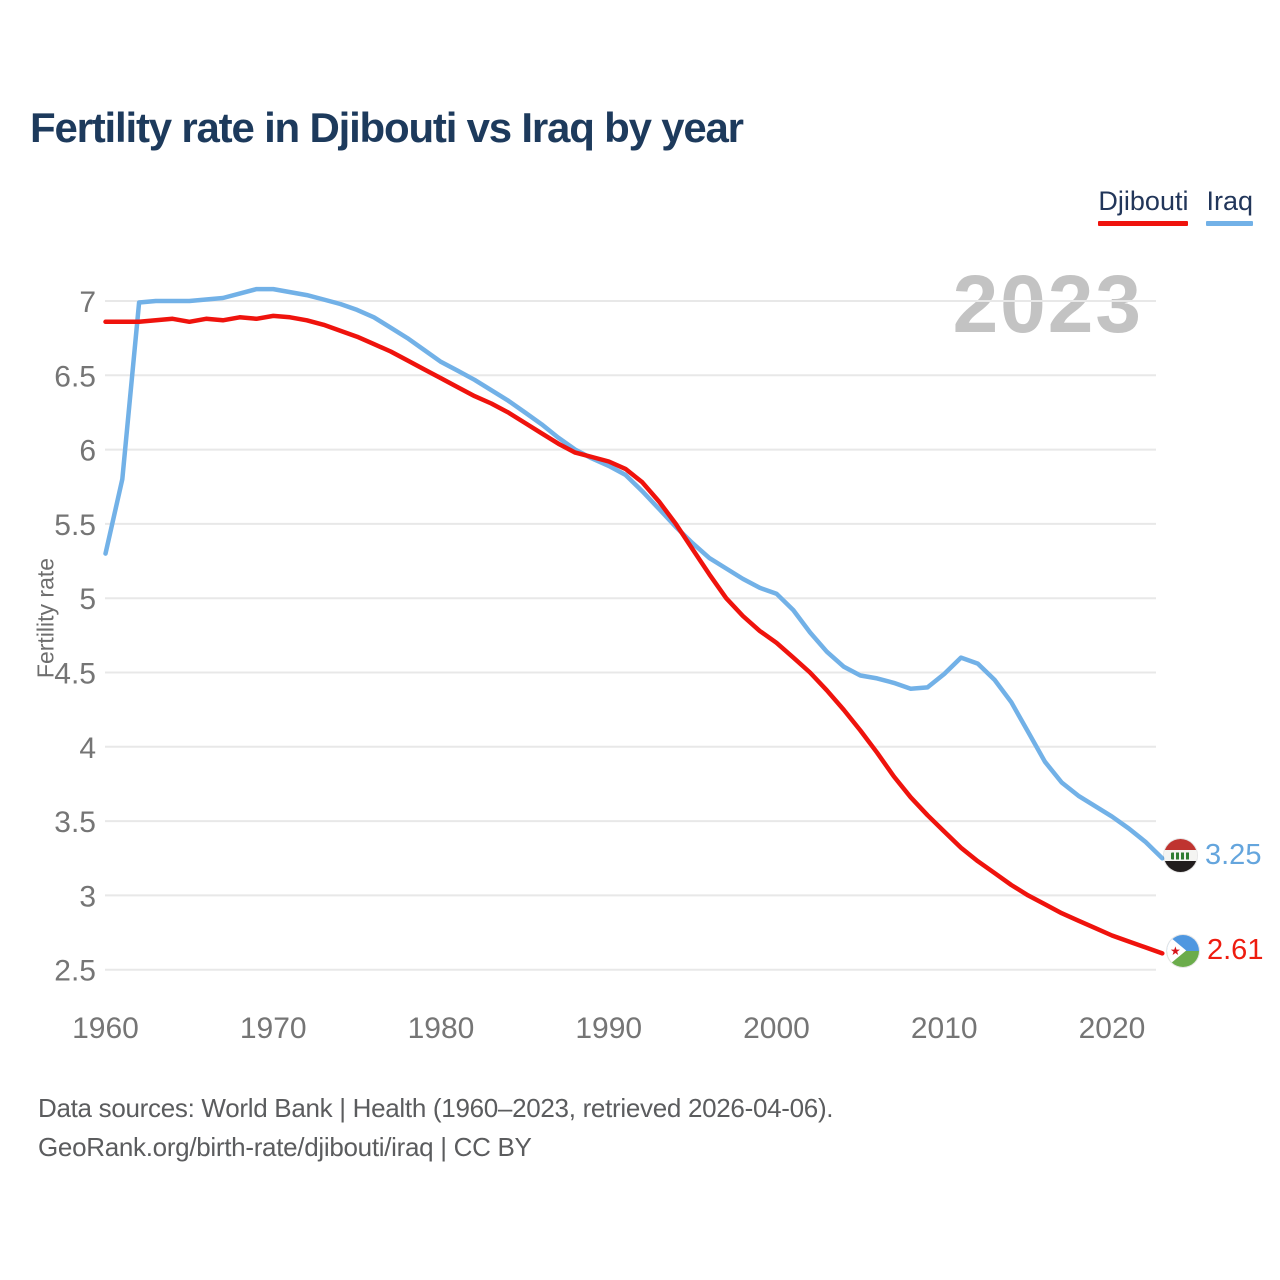 This screenshot has width=1280, height=1280. Describe the element at coordinates (608, 1028) in the screenshot. I see `x-tick-label: 1990` at that location.